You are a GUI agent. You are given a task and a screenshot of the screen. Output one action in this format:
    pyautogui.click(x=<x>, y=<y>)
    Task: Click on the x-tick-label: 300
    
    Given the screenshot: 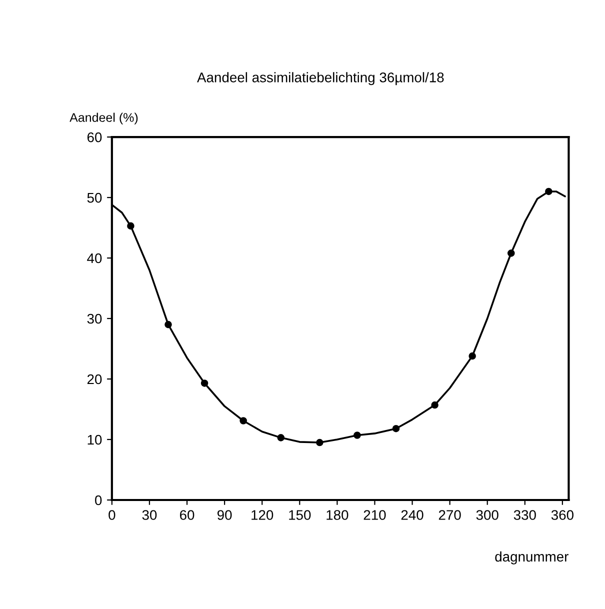 What is the action you would take?
    pyautogui.click(x=487, y=515)
    